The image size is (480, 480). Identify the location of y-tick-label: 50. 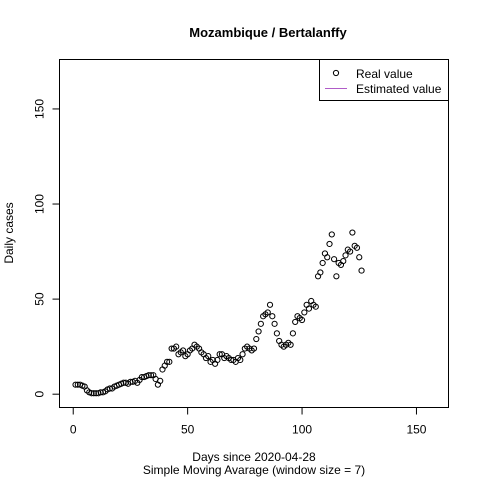
(40, 299).